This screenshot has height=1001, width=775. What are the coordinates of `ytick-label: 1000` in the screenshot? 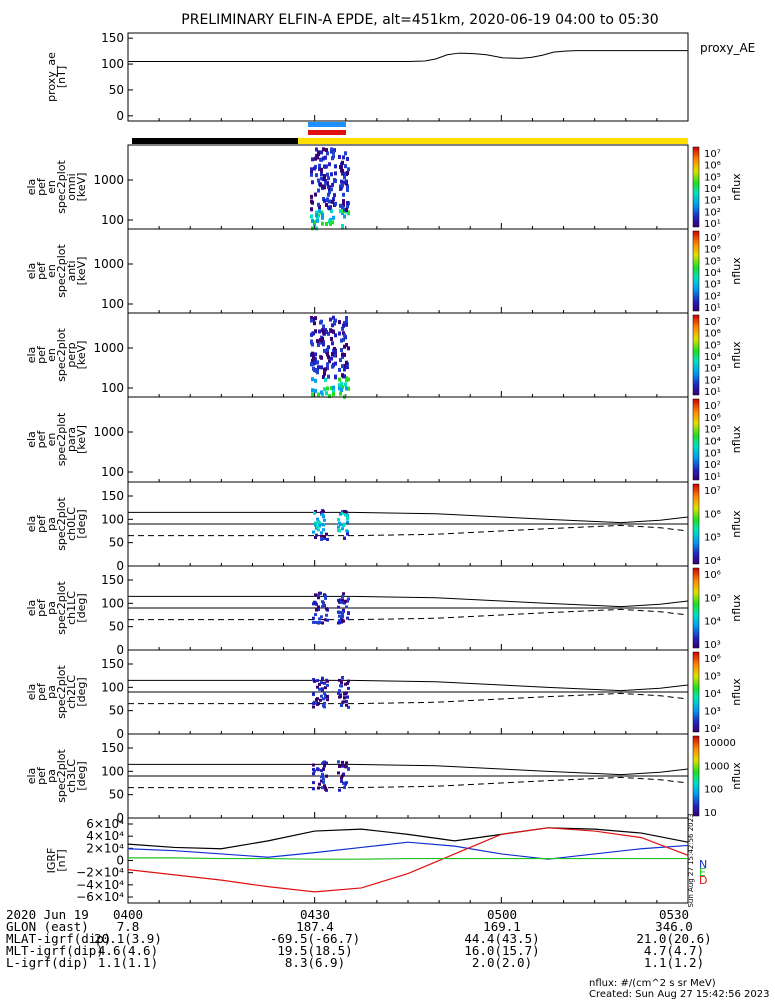 It's located at (108, 432).